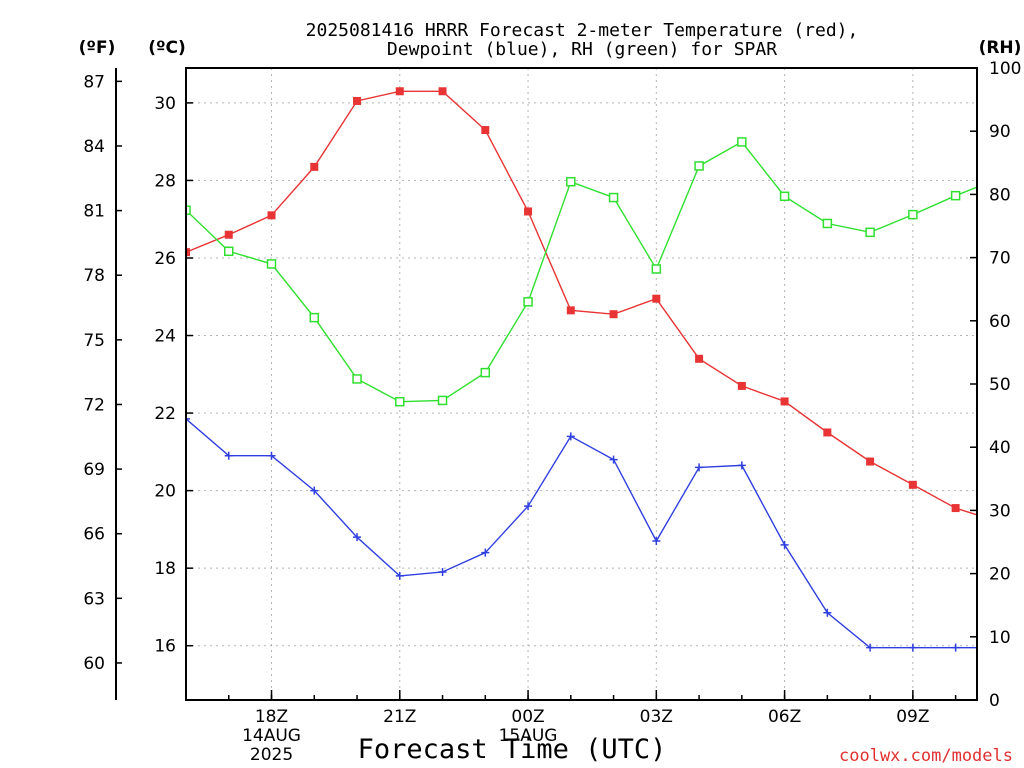  What do you see at coordinates (94, 470) in the screenshot?
I see `fahrenheit-tick-label: 69` at bounding box center [94, 470].